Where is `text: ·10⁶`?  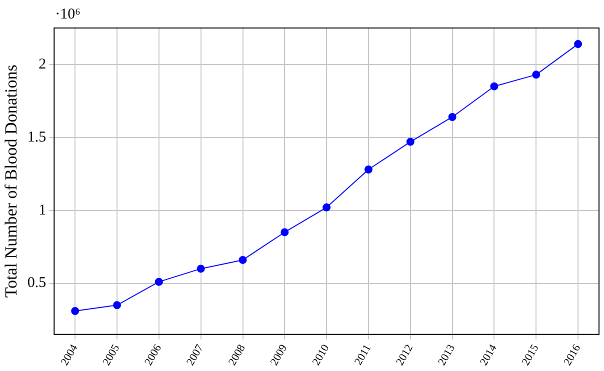
text: ·10⁶ is located at coordinates (67, 14).